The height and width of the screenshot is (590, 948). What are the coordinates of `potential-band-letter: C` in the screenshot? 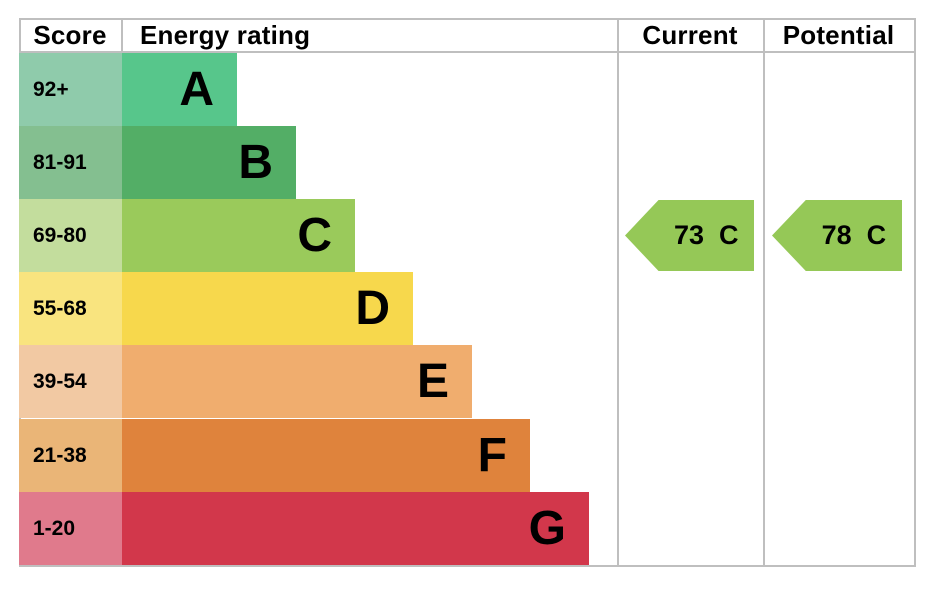 It's located at (876, 235).